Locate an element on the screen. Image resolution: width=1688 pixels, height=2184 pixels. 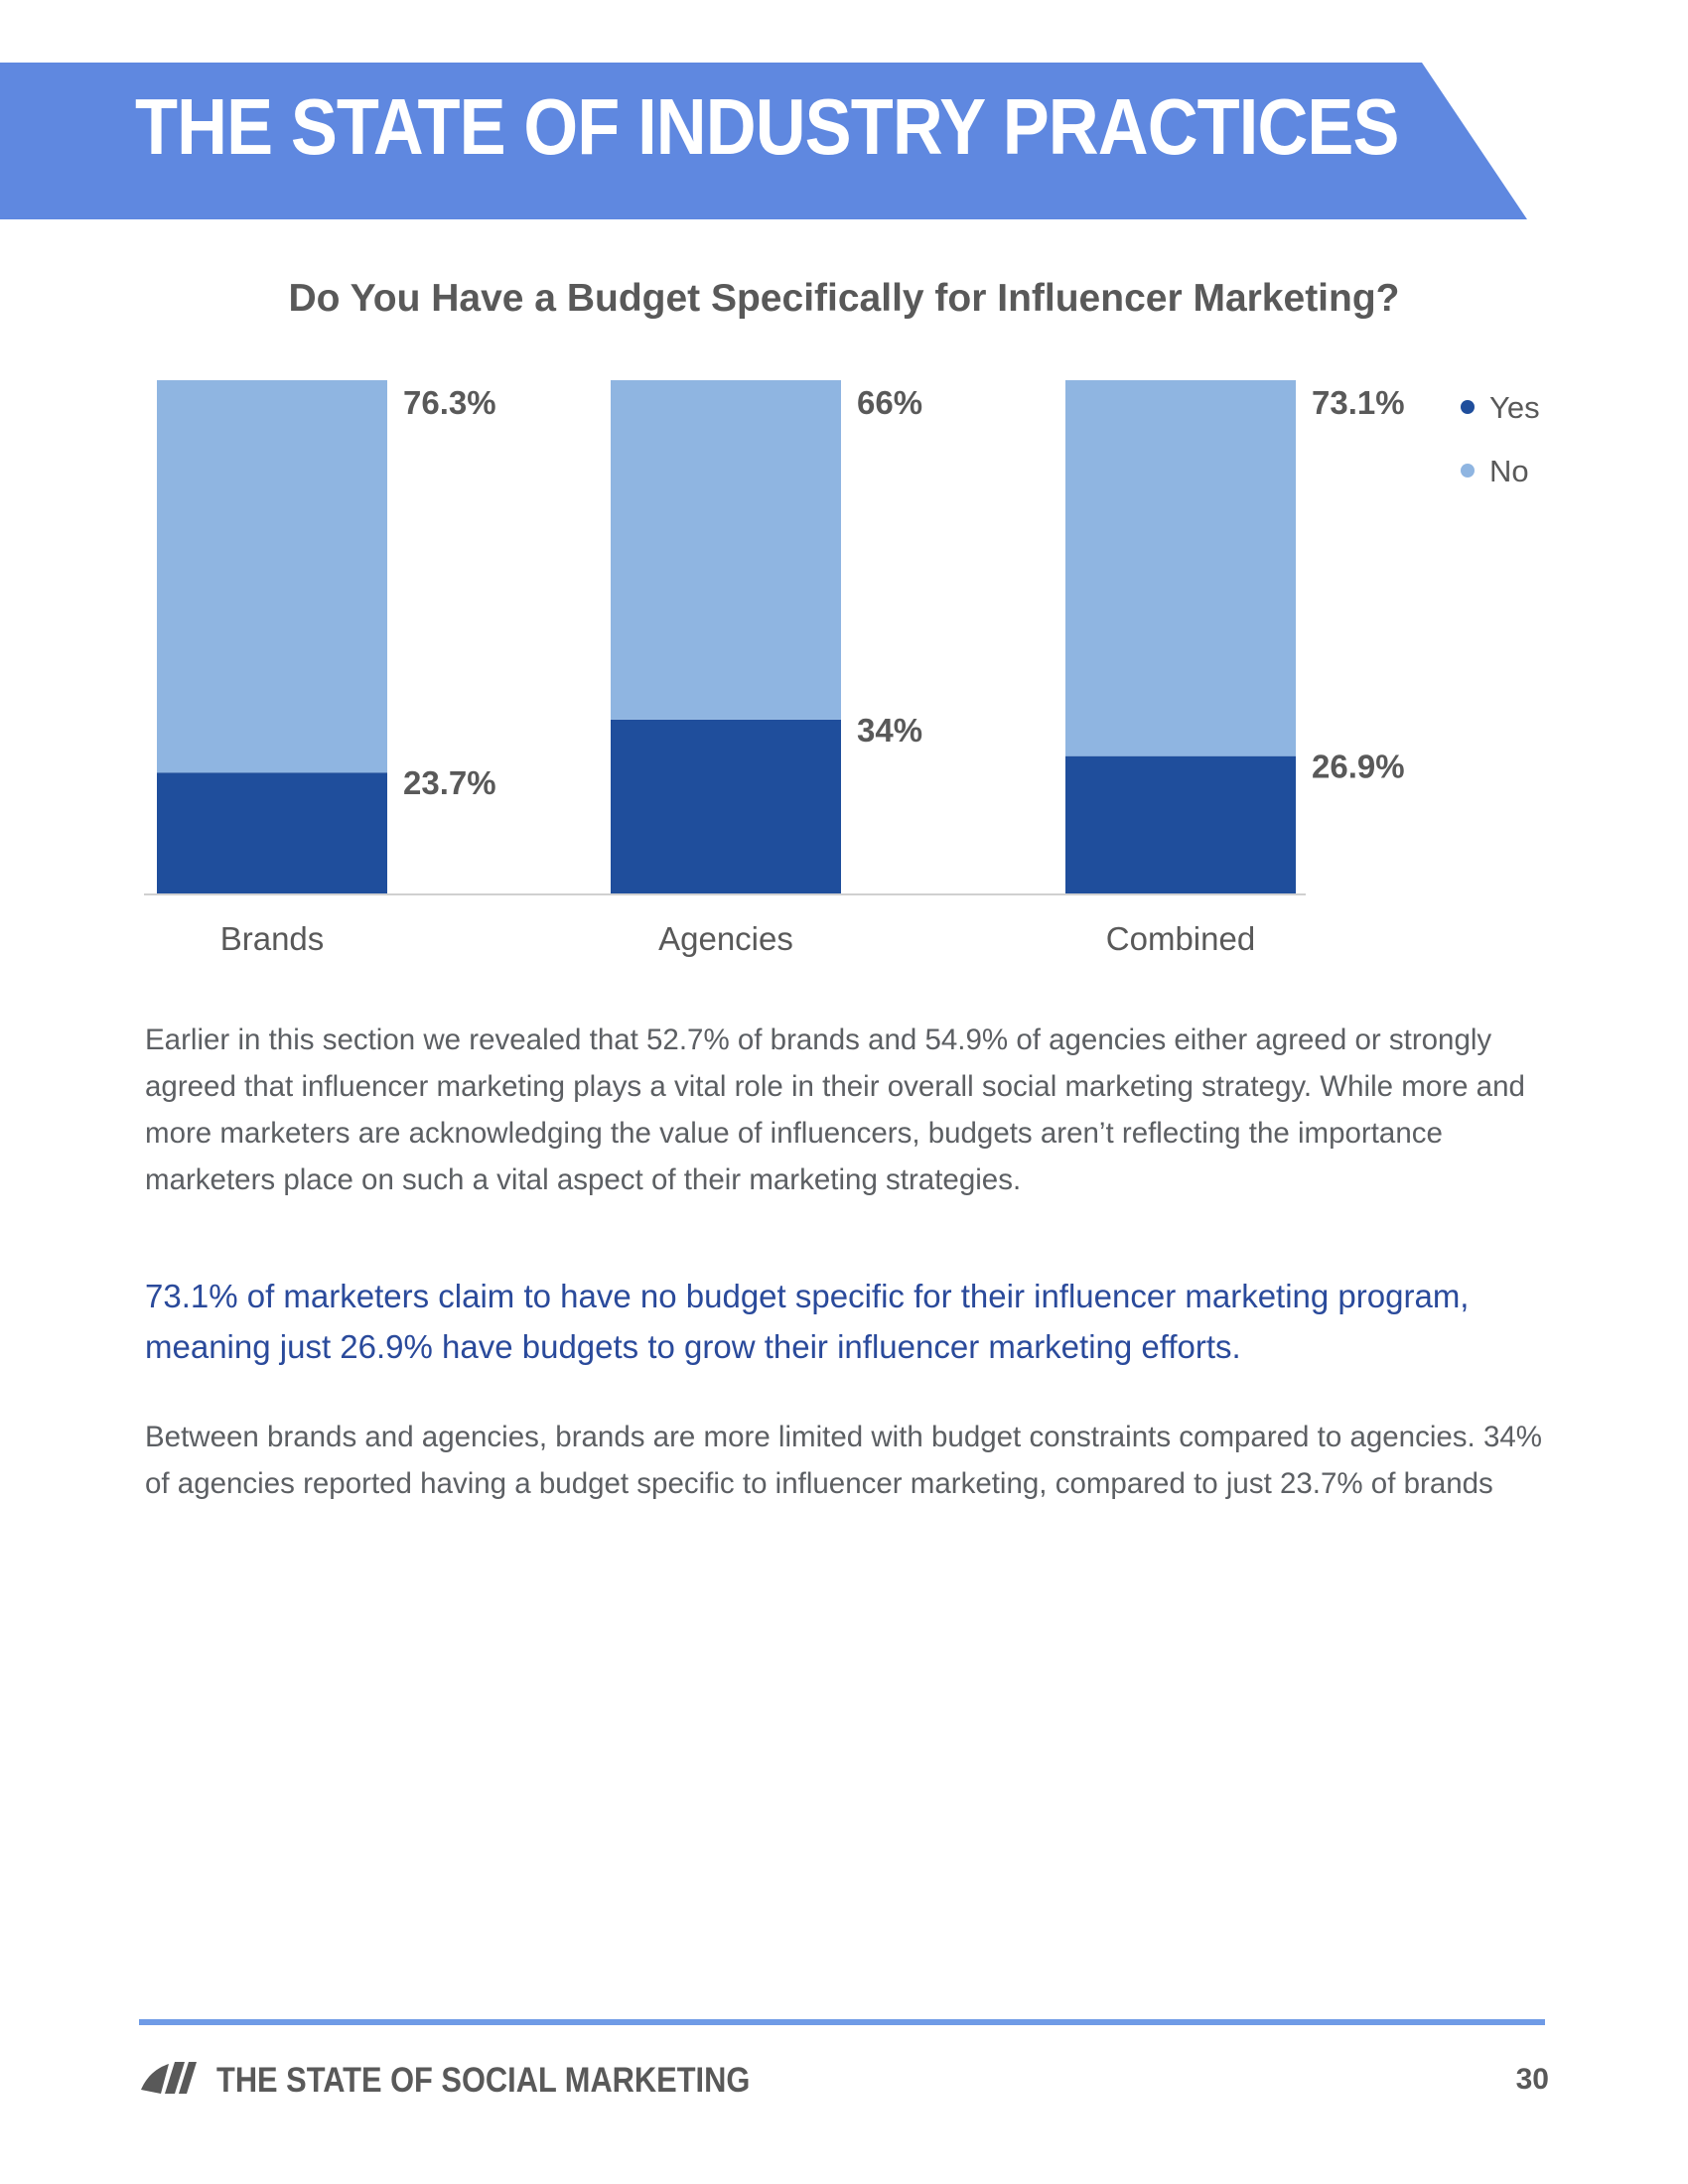
bar-no-brands is located at coordinates (272, 576).